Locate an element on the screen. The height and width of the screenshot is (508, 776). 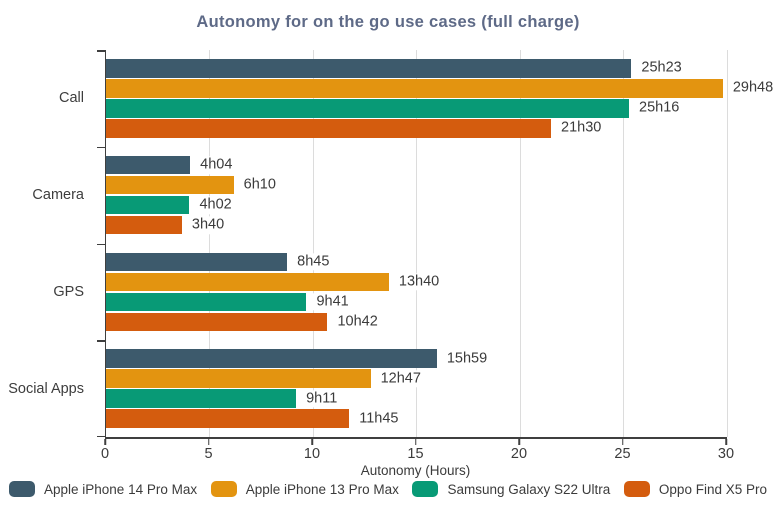
bar-value-label: 13h40 is located at coordinates (419, 282).